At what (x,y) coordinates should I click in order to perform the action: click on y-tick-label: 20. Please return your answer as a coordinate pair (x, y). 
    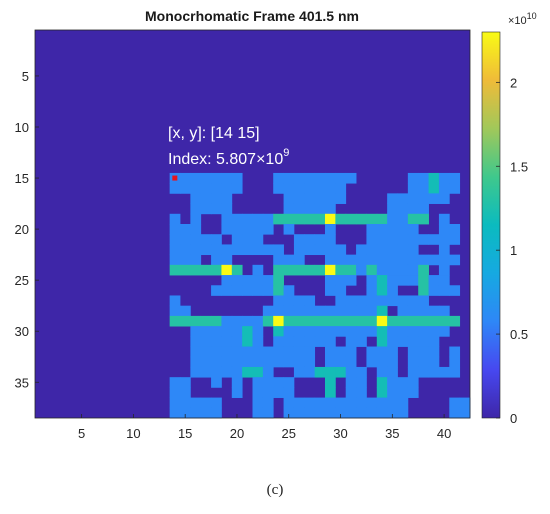
    Looking at the image, I should click on (22, 229).